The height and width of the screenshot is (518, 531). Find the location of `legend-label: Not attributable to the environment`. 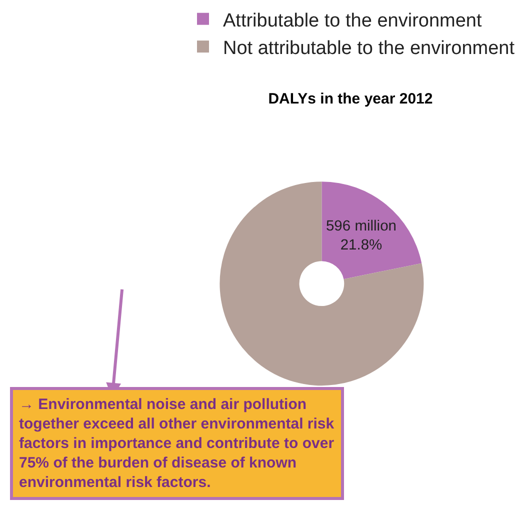

legend-label: Not attributable to the environment is located at coordinates (369, 48).